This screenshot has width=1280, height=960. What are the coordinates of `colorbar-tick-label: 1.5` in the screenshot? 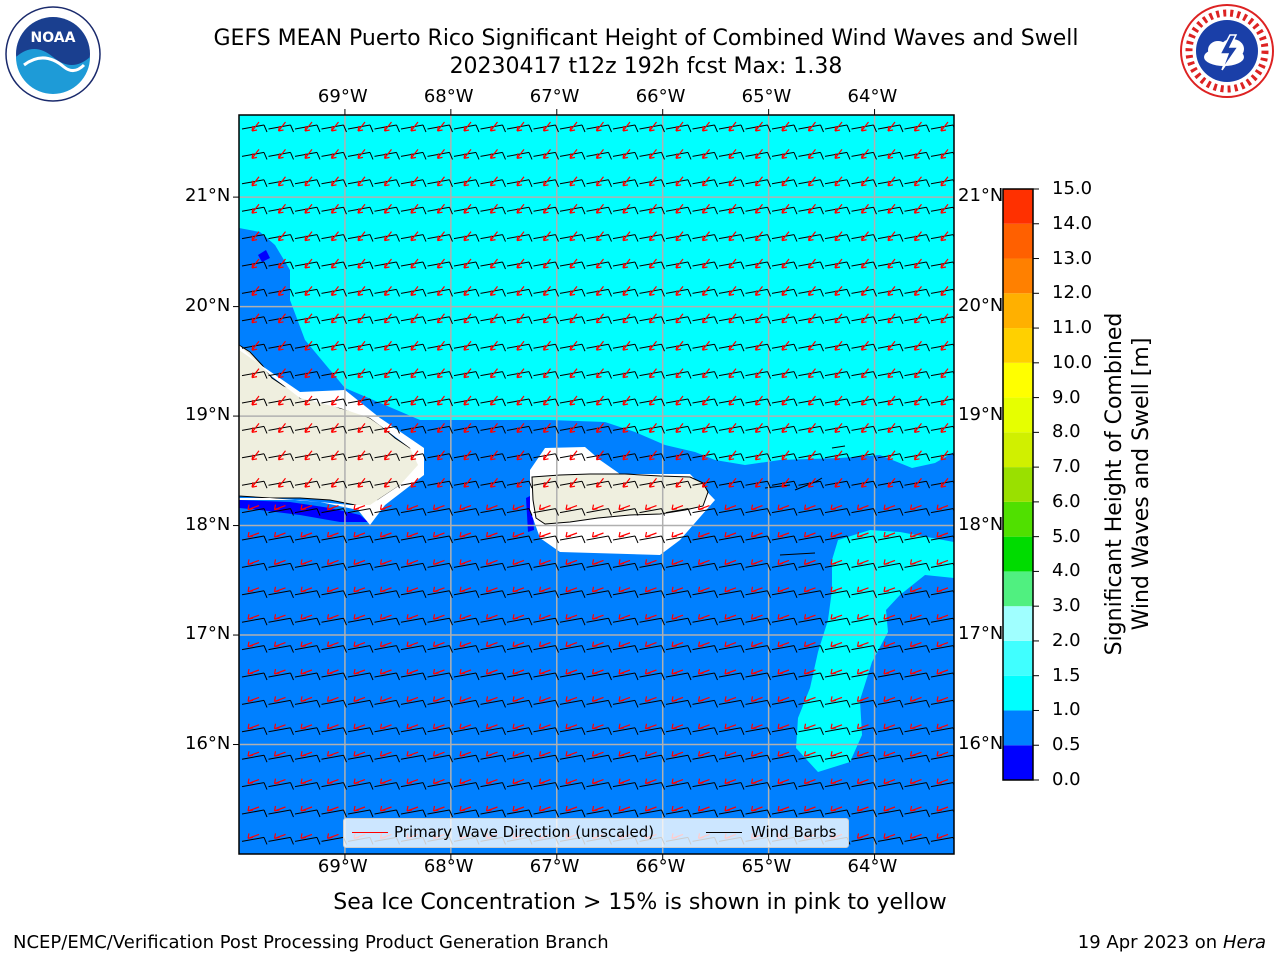 It's located at (1066, 675).